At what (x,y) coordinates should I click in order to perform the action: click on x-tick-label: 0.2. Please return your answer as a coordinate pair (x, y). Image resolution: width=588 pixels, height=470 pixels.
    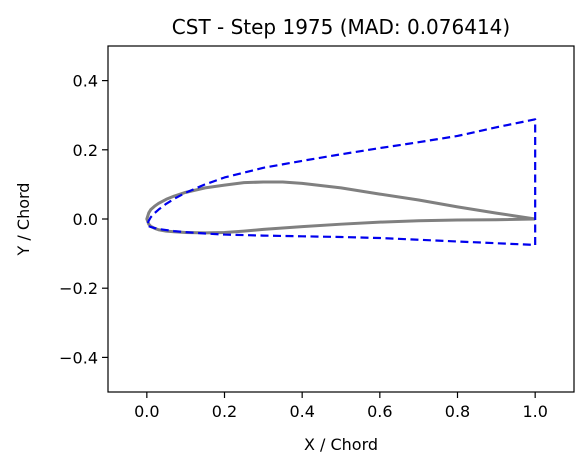
    Looking at the image, I should click on (224, 411).